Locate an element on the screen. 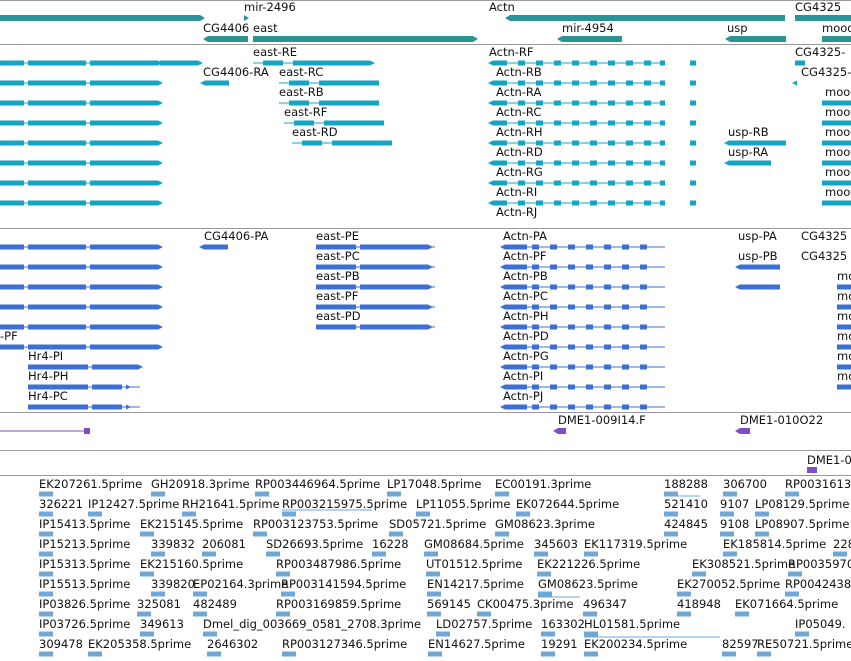  cds-label: east-PC is located at coordinates (338, 256).